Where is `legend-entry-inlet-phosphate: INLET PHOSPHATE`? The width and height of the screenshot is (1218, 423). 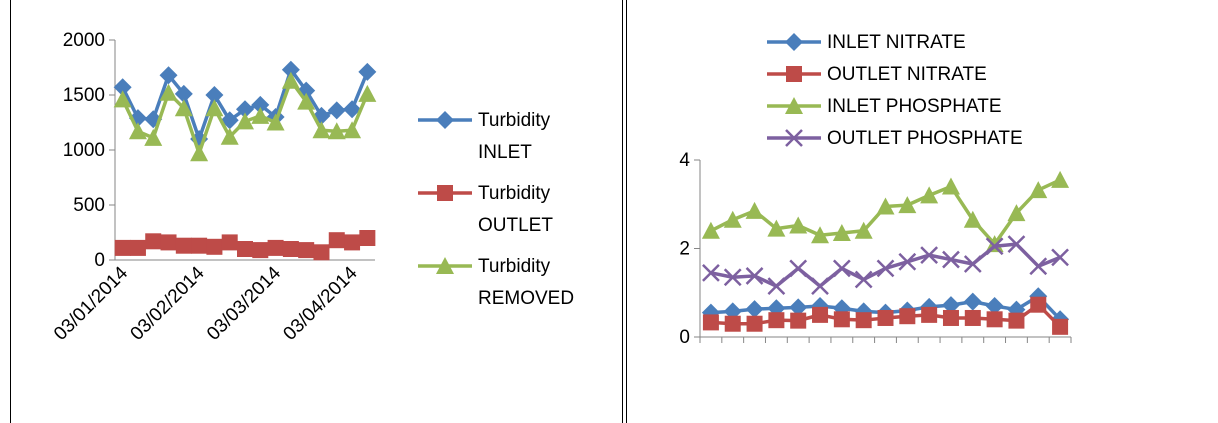 legend-entry-inlet-phosphate: INLET PHOSPHATE is located at coordinates (884, 106).